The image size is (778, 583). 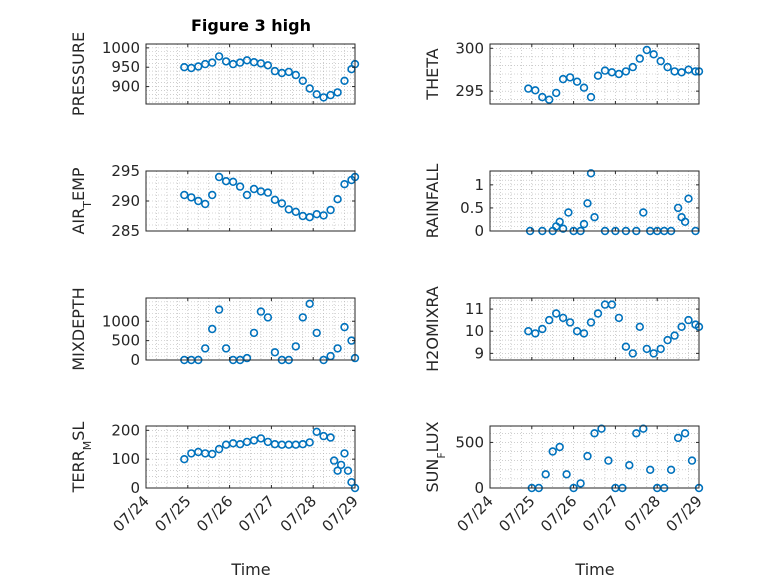 I want to click on subplot-theta: 295 300 THETA, so click(x=563, y=72).